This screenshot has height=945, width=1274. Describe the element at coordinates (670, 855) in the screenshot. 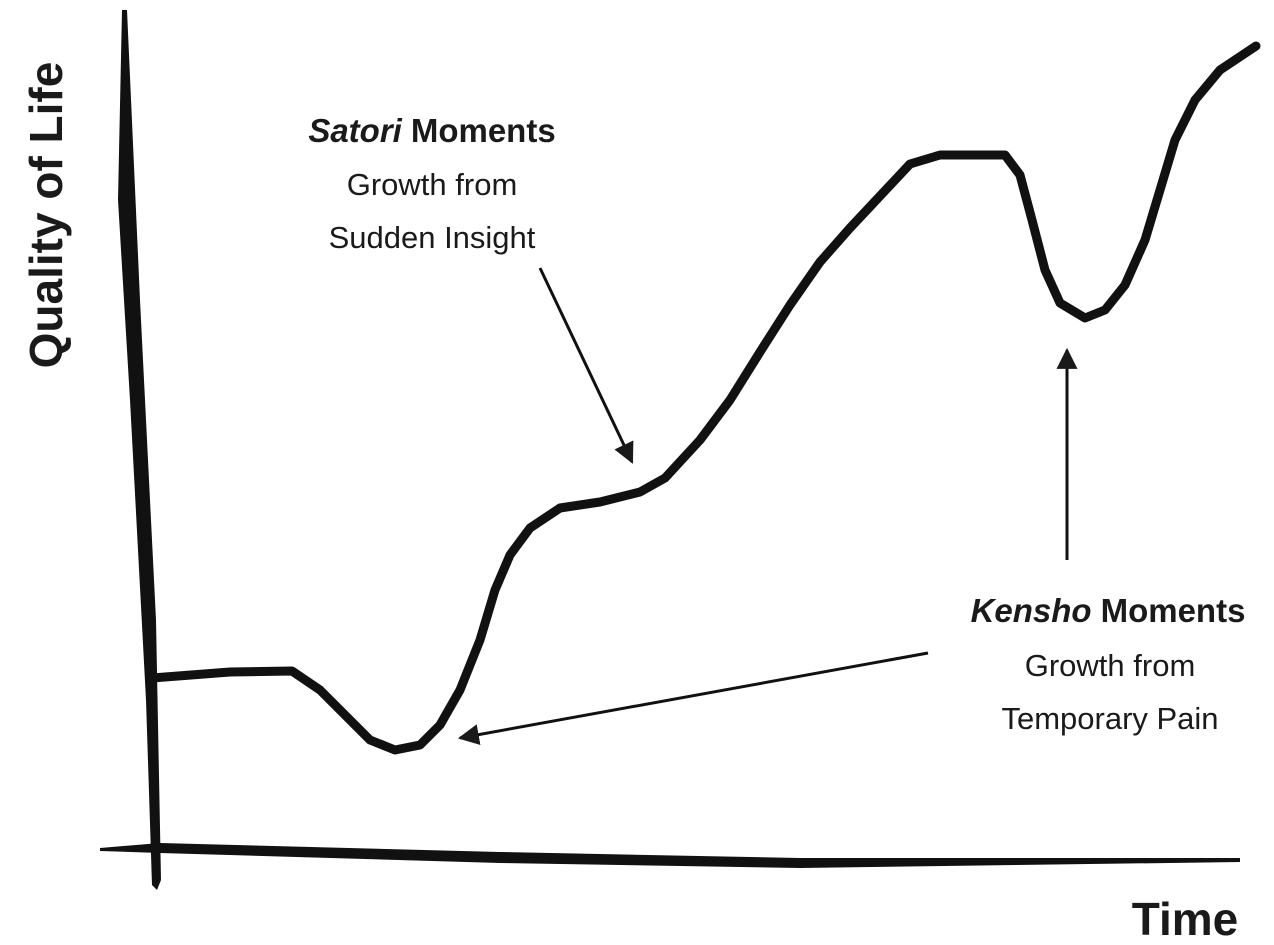

I see `x-axis` at that location.